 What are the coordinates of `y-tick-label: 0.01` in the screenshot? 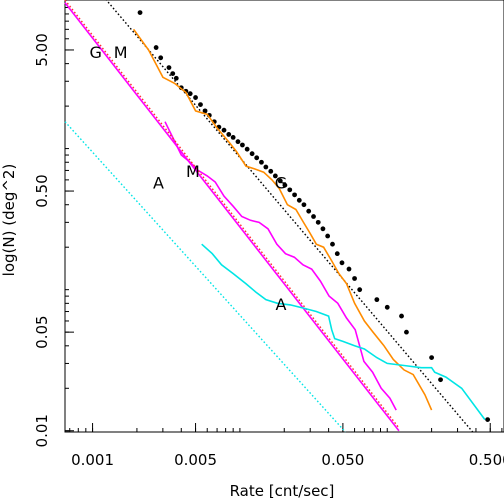 It's located at (42, 430).